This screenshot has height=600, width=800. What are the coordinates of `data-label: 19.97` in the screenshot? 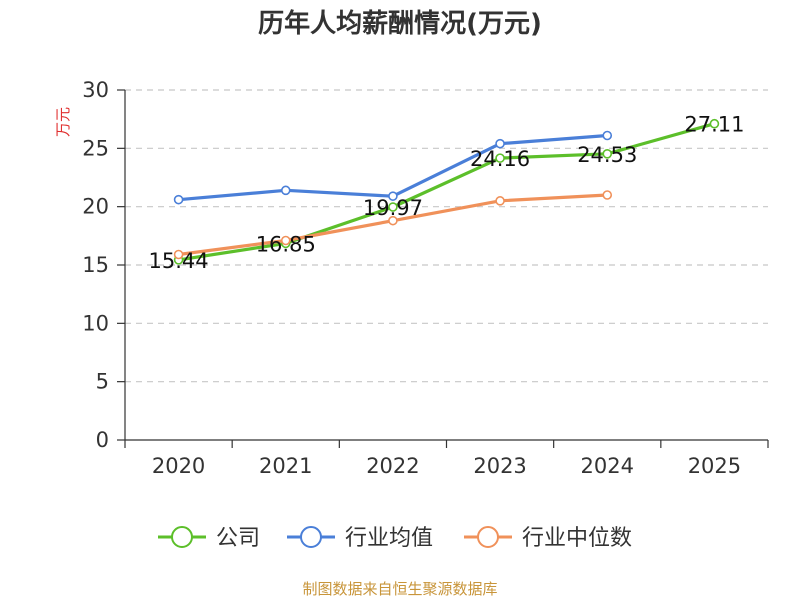 It's located at (393, 208).